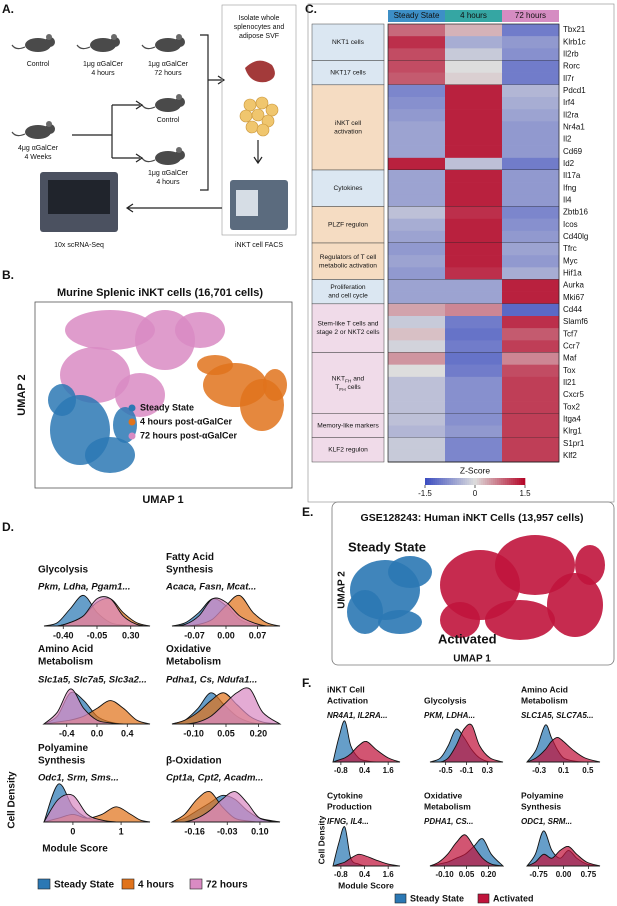 This screenshot has width=617, height=906. I want to click on panel-a-diagram, so click(154, 120).